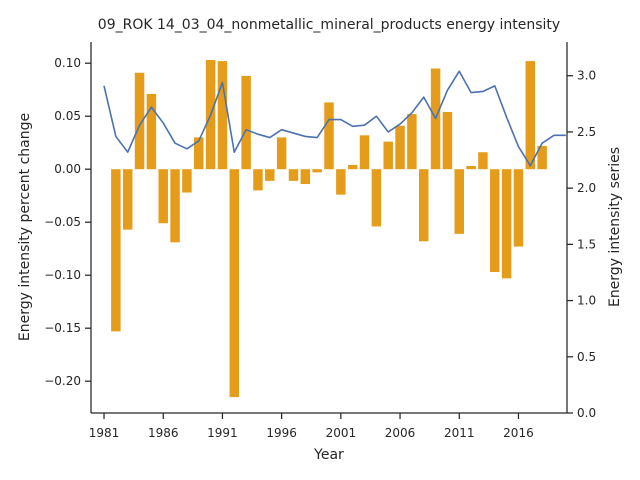 Image resolution: width=640 pixels, height=480 pixels. Describe the element at coordinates (388, 155) in the screenshot. I see `bar-2005` at that location.